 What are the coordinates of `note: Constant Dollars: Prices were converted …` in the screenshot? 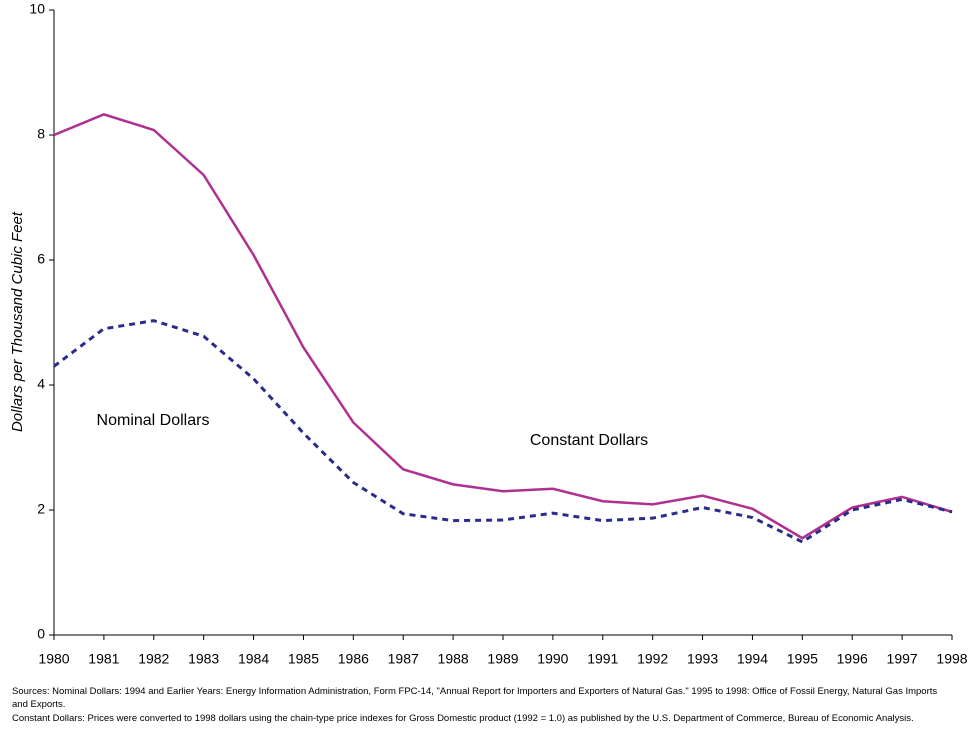 It's located at (463, 718).